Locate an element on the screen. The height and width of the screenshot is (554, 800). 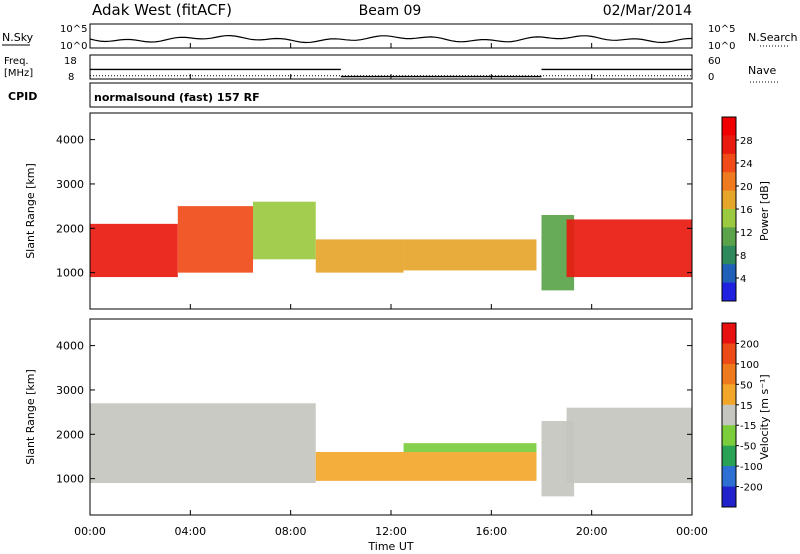
freq-tick-top: 18 is located at coordinates (70, 61).